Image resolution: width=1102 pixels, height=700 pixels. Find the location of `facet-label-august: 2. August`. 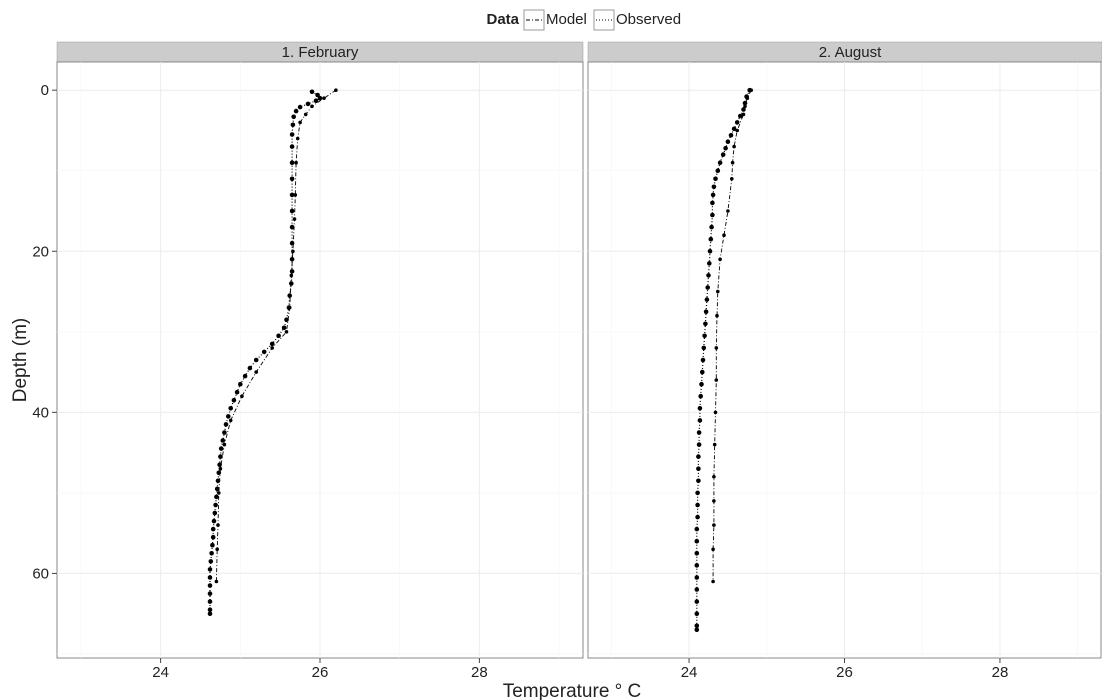

facet-label-august: 2. August is located at coordinates (850, 52).